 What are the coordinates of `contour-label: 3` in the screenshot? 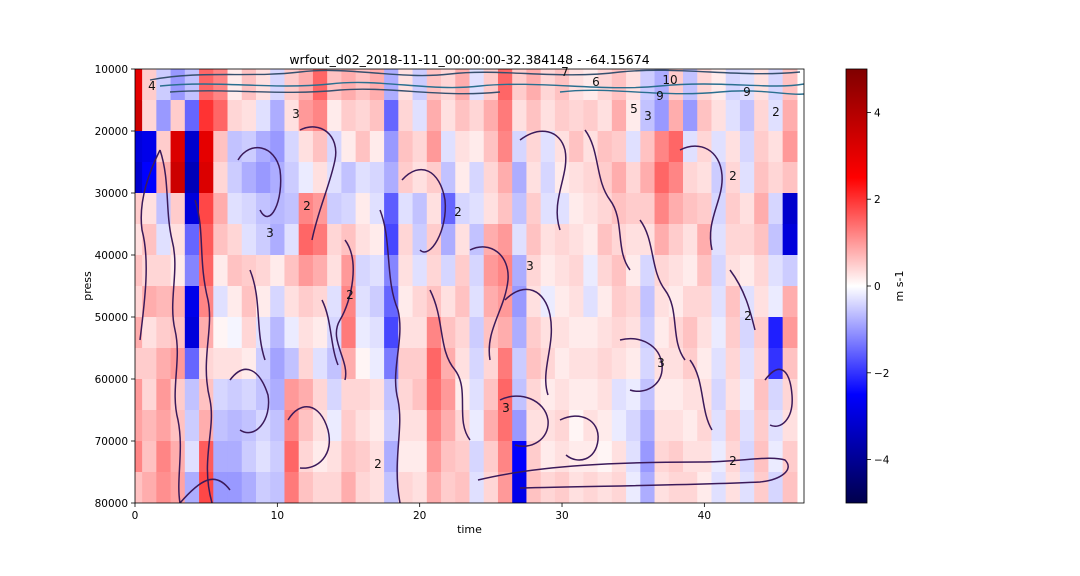 It's located at (270, 233).